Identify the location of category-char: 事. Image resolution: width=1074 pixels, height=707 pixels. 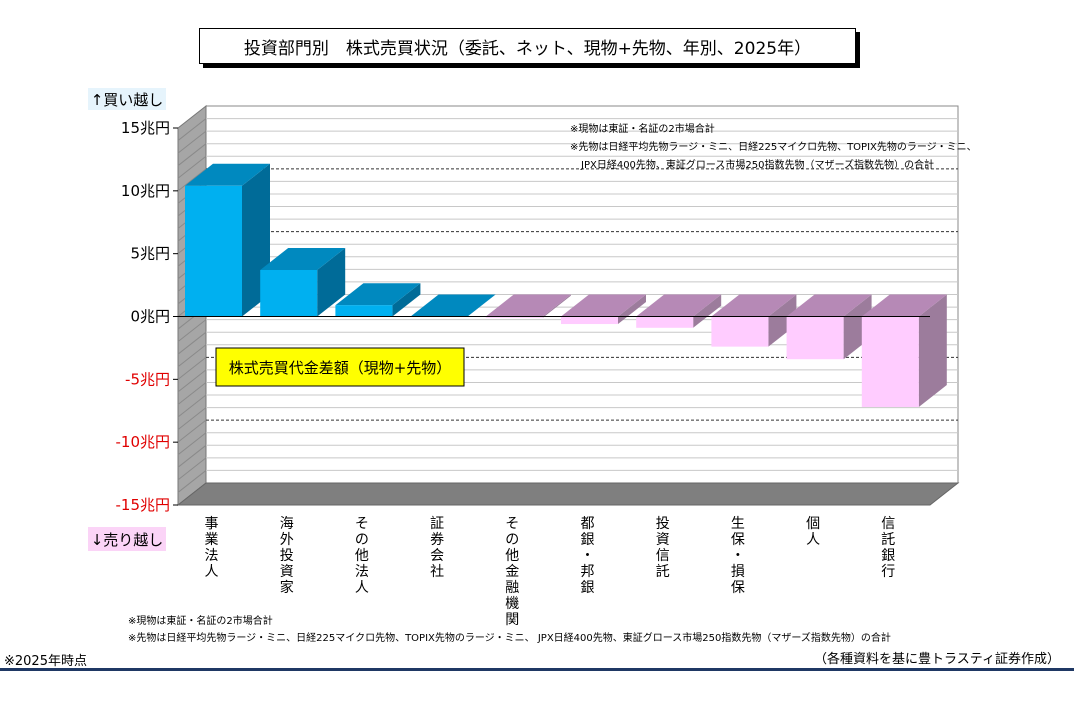
(212, 524).